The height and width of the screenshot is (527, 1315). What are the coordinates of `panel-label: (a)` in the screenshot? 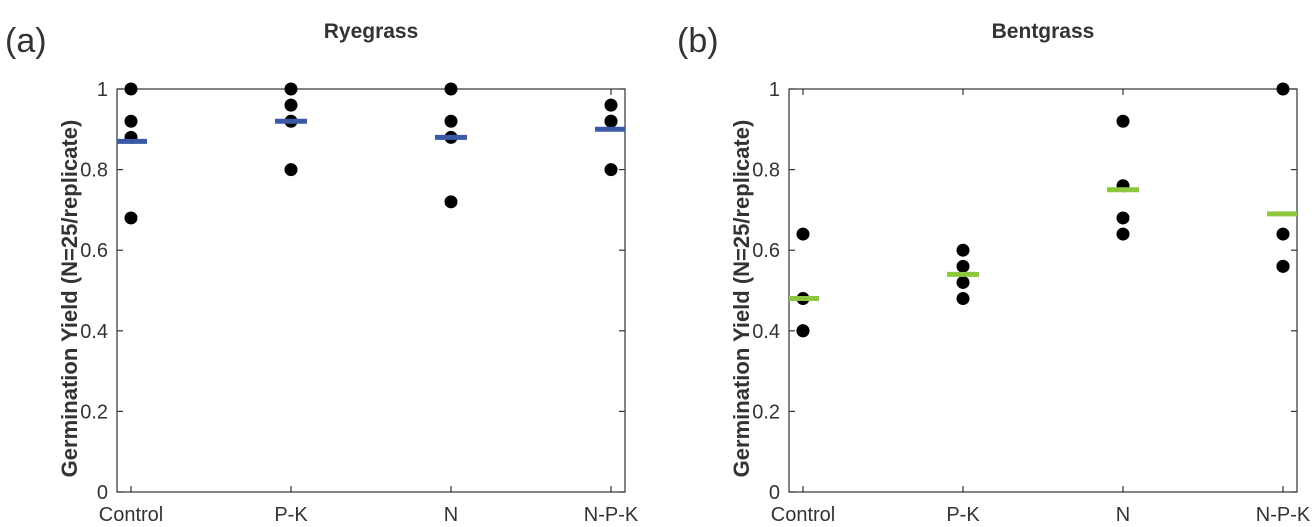 It's located at (26, 41).